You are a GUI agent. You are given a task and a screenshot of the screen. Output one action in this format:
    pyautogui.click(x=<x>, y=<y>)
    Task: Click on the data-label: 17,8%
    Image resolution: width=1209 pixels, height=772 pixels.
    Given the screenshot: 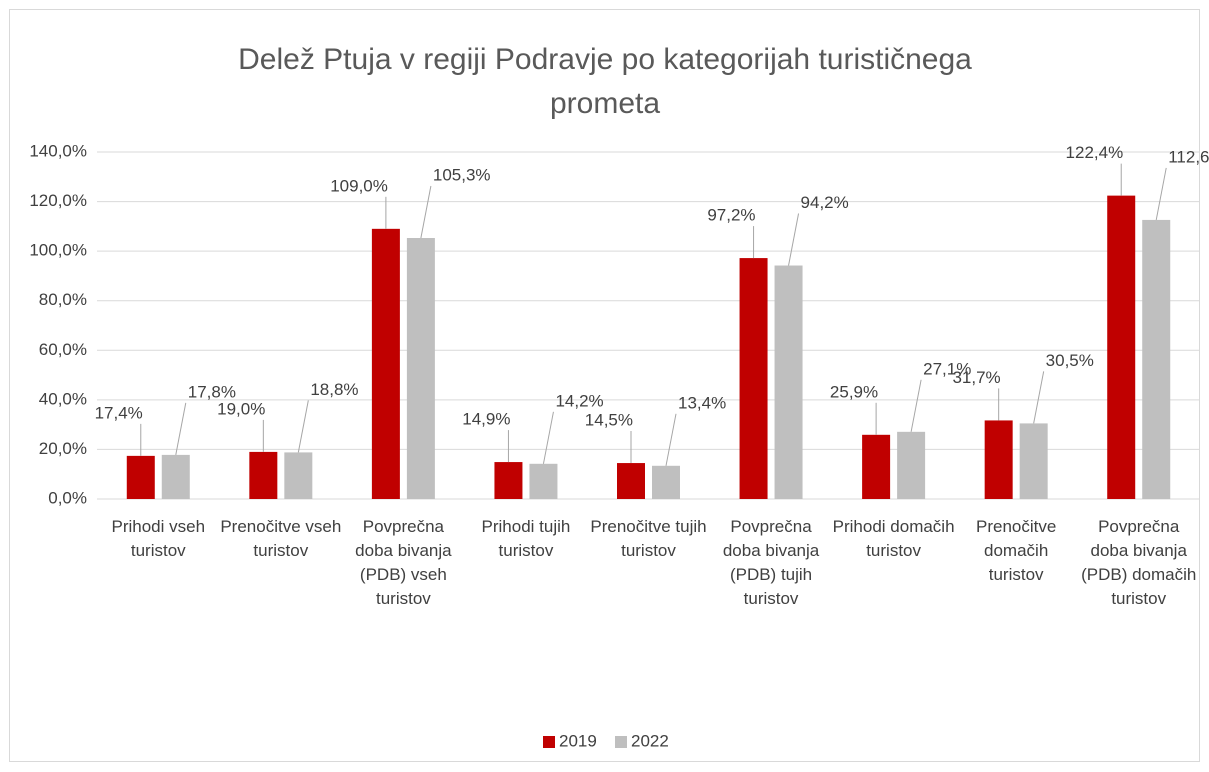 What is the action you would take?
    pyautogui.click(x=212, y=391)
    